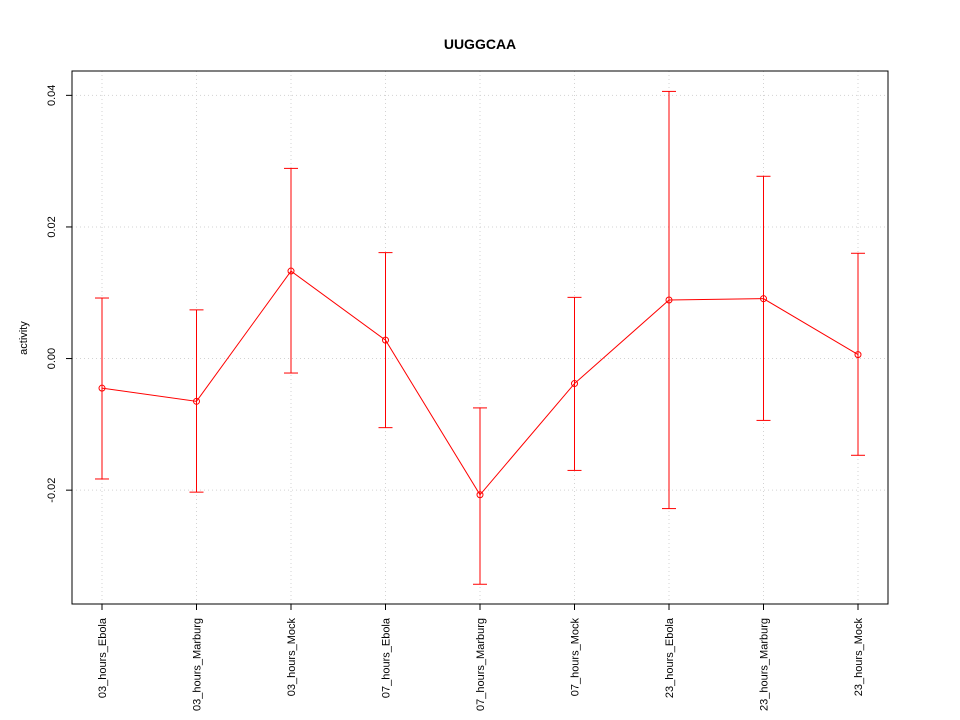 The height and width of the screenshot is (720, 960). What do you see at coordinates (765, 664) in the screenshot?
I see `x-tick-label: 23_hours_Marburg` at bounding box center [765, 664].